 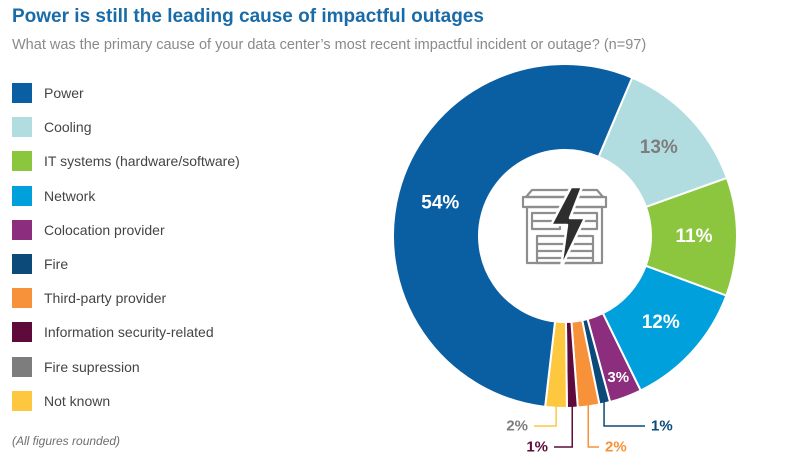 I want to click on legend-item: Third-party provider, so click(x=126, y=298).